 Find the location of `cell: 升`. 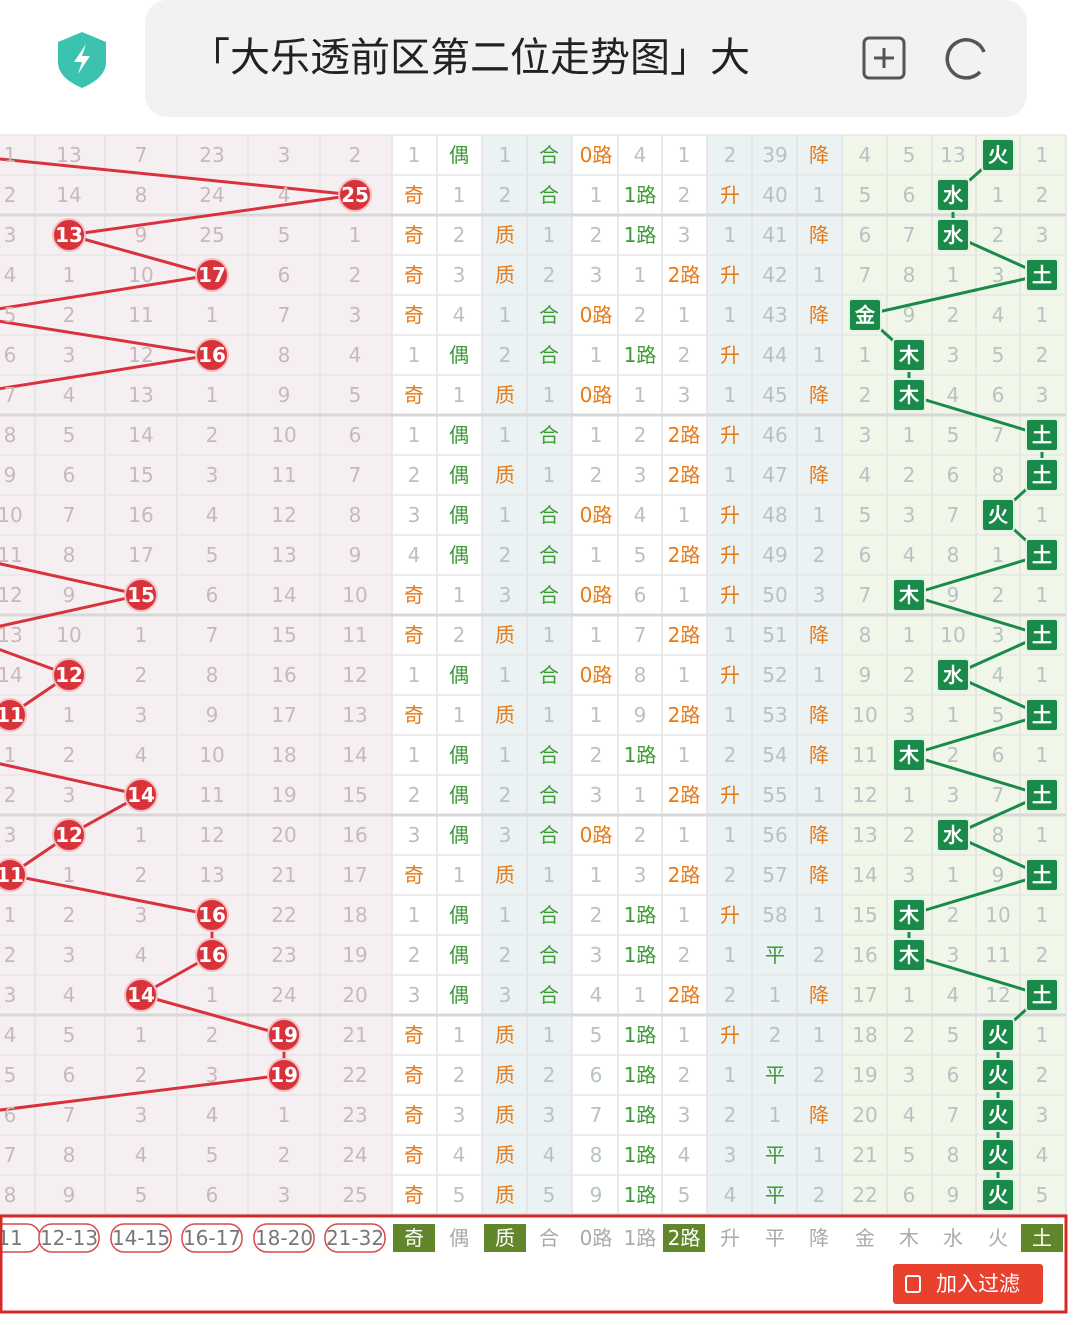

cell: 升 is located at coordinates (730, 195).